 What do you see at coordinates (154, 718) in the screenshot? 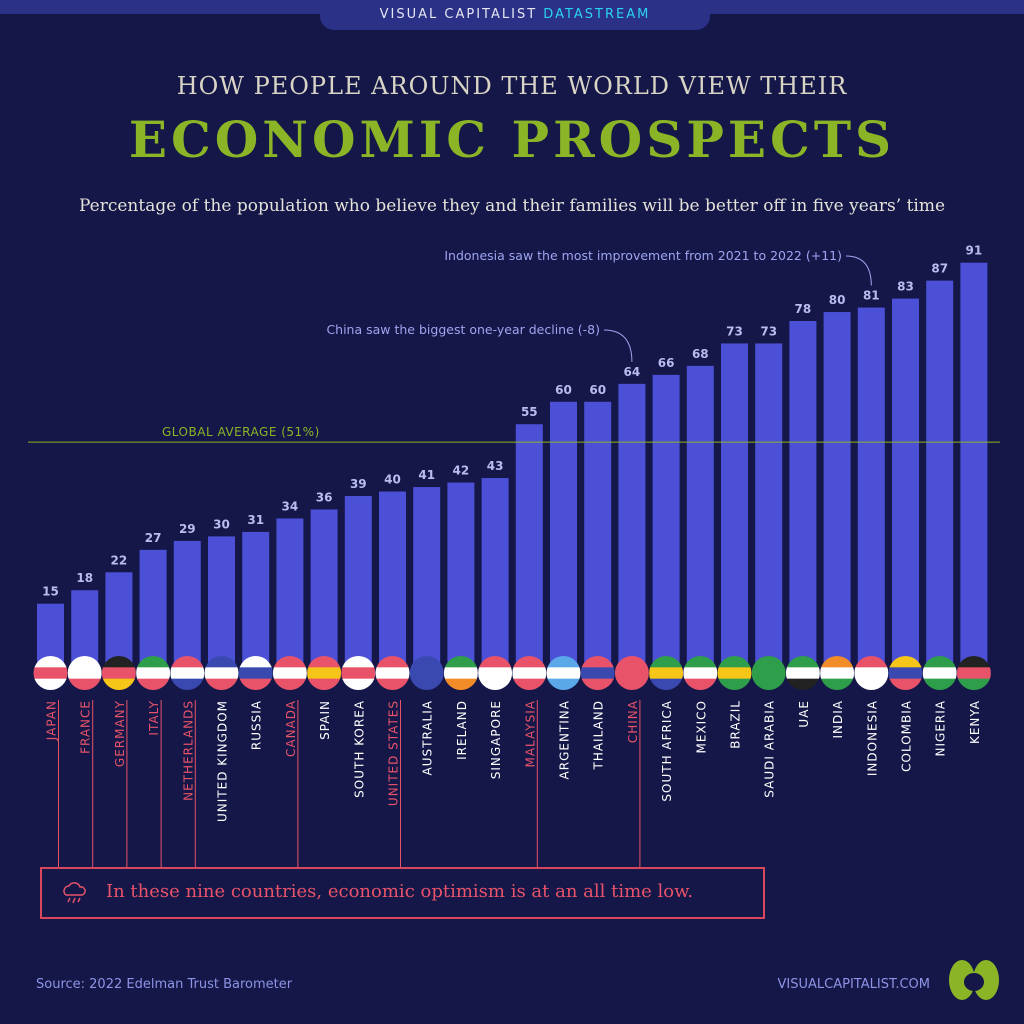
I see `country-label: ITALY` at bounding box center [154, 718].